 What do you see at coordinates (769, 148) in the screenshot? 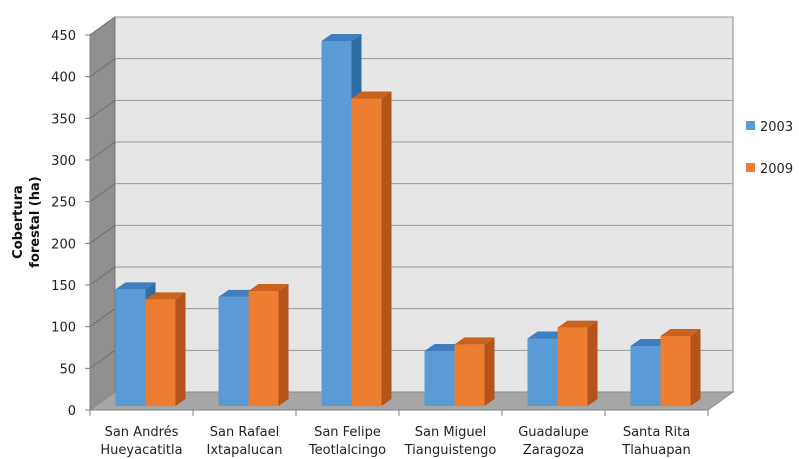
I see `legend: 2003 2009` at bounding box center [769, 148].